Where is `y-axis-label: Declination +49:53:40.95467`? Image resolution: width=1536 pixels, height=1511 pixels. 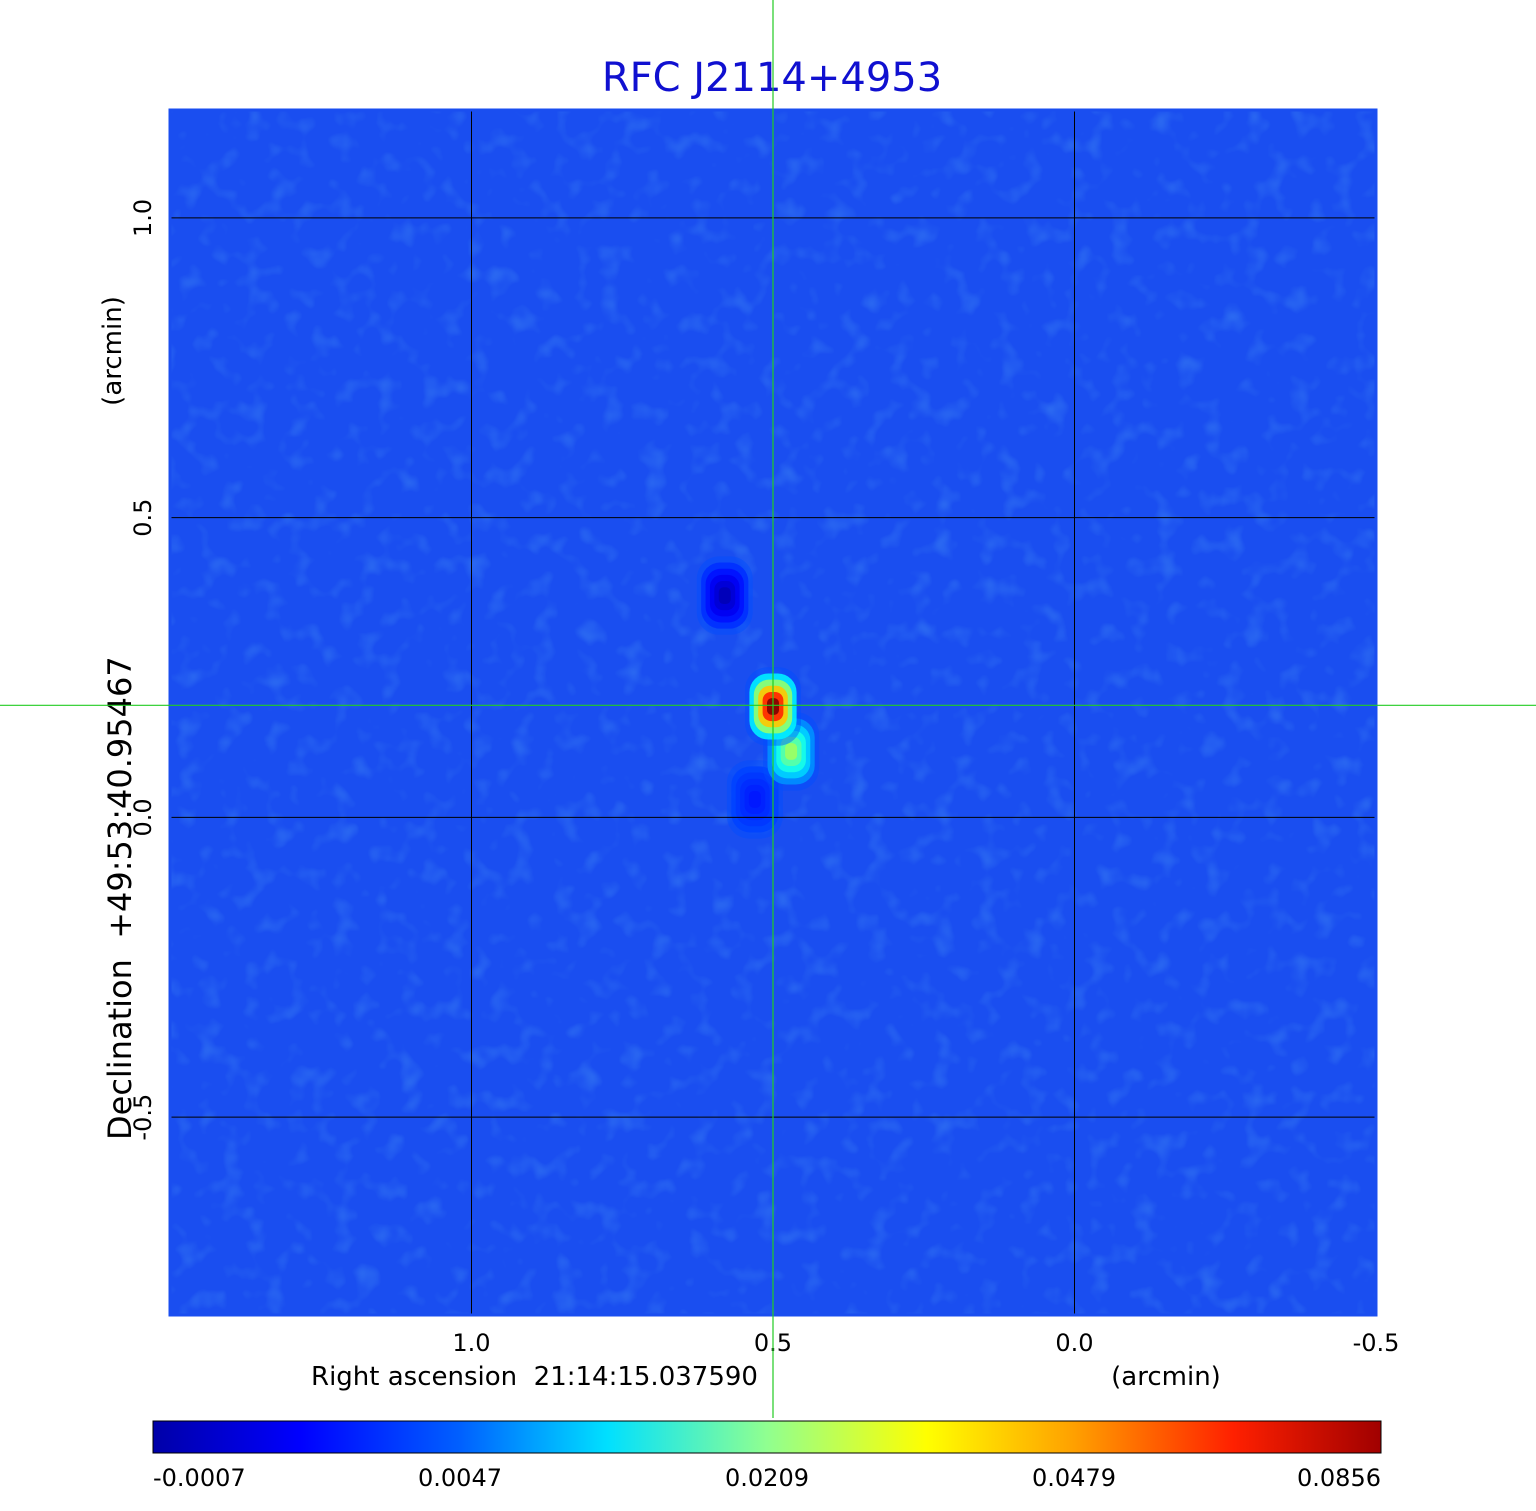
y-axis-label: Declination +49:53:40.95467 is located at coordinates (120, 898).